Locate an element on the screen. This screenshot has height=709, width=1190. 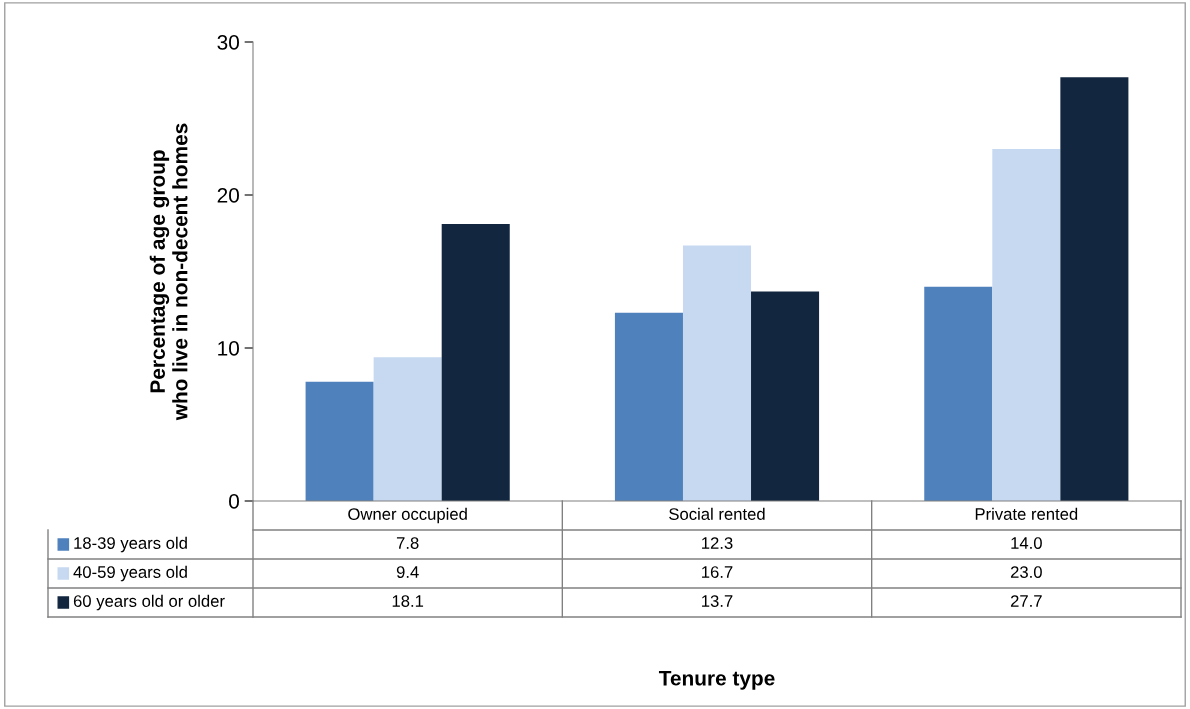
y-tick-label: 10 is located at coordinates (228, 348).